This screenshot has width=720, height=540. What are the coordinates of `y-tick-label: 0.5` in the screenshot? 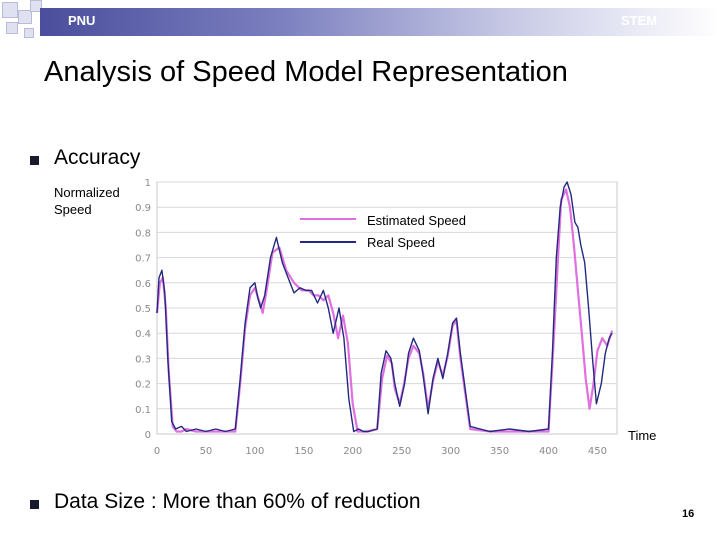 It's located at (143, 309).